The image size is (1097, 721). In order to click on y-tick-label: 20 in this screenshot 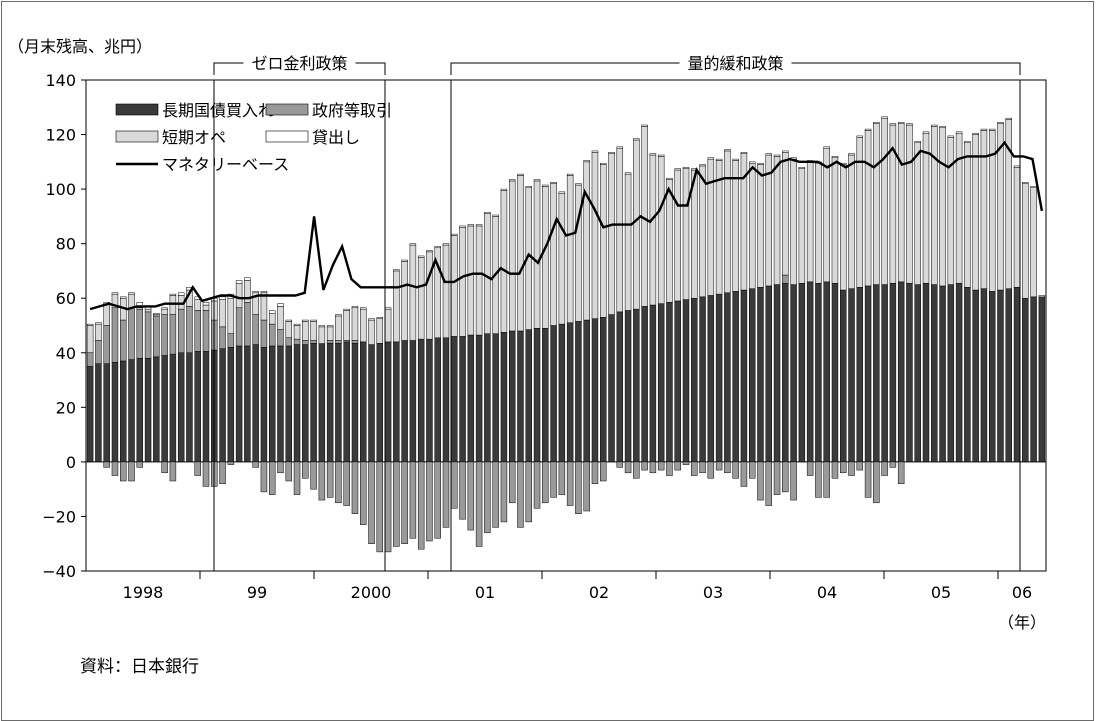, I will do `click(66, 407)`.